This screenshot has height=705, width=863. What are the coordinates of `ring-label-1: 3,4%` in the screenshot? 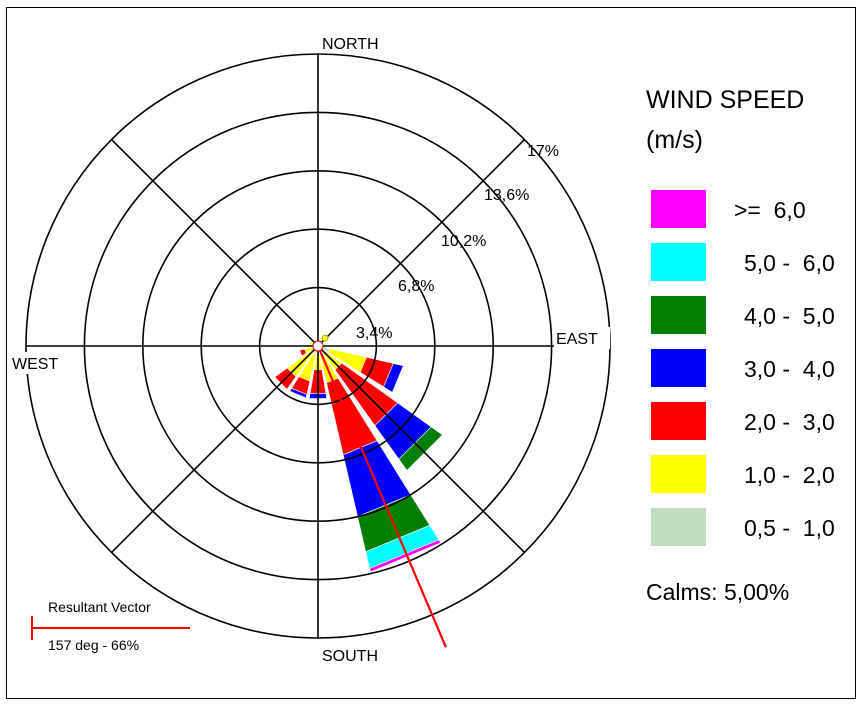 It's located at (374, 333).